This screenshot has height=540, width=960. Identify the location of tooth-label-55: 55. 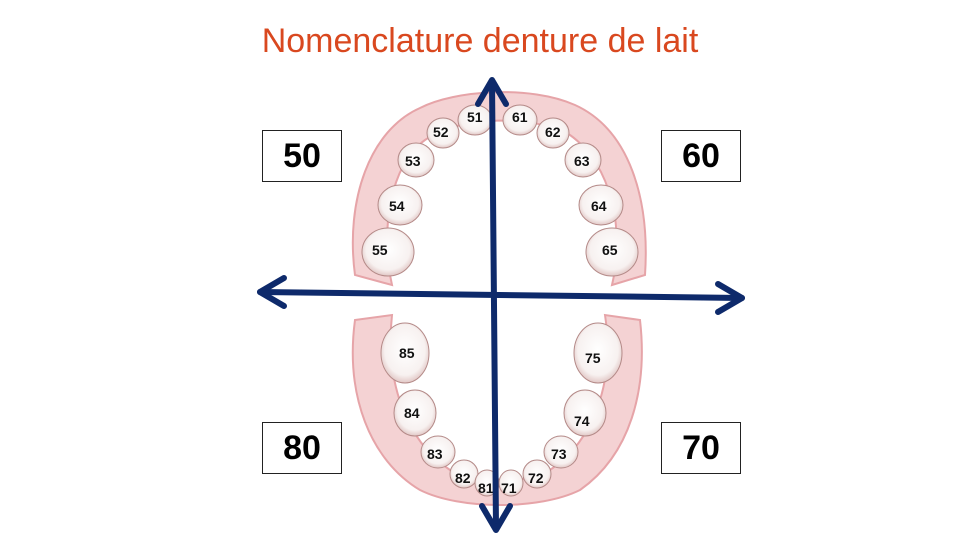
(380, 250).